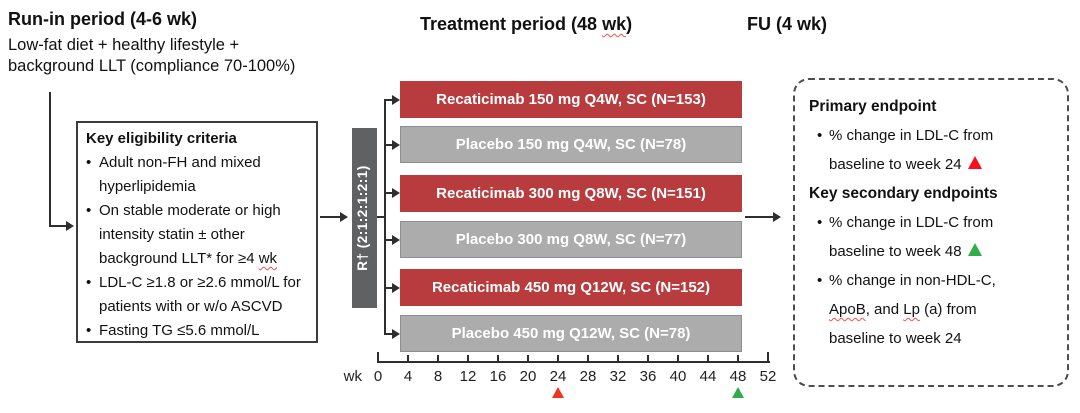 The width and height of the screenshot is (1080, 413). What do you see at coordinates (331, 217) in the screenshot?
I see `eligibility-to-randomization-arrow` at bounding box center [331, 217].